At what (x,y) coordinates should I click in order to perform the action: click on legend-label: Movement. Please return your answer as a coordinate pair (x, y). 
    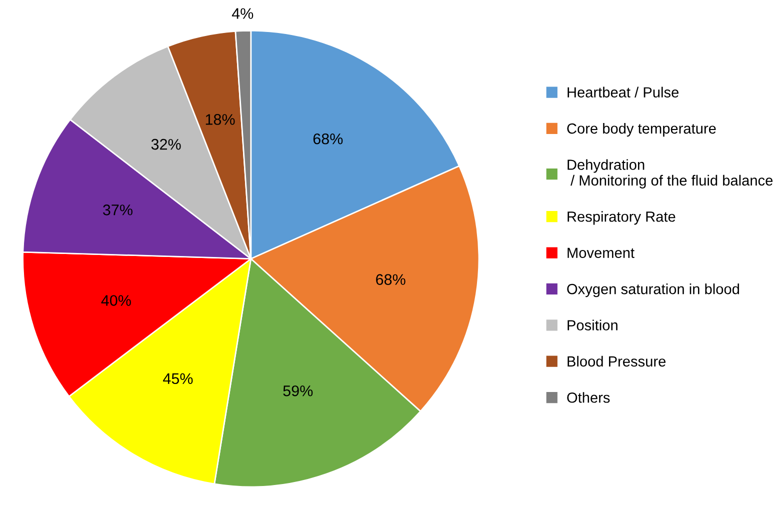
    Looking at the image, I should click on (601, 253).